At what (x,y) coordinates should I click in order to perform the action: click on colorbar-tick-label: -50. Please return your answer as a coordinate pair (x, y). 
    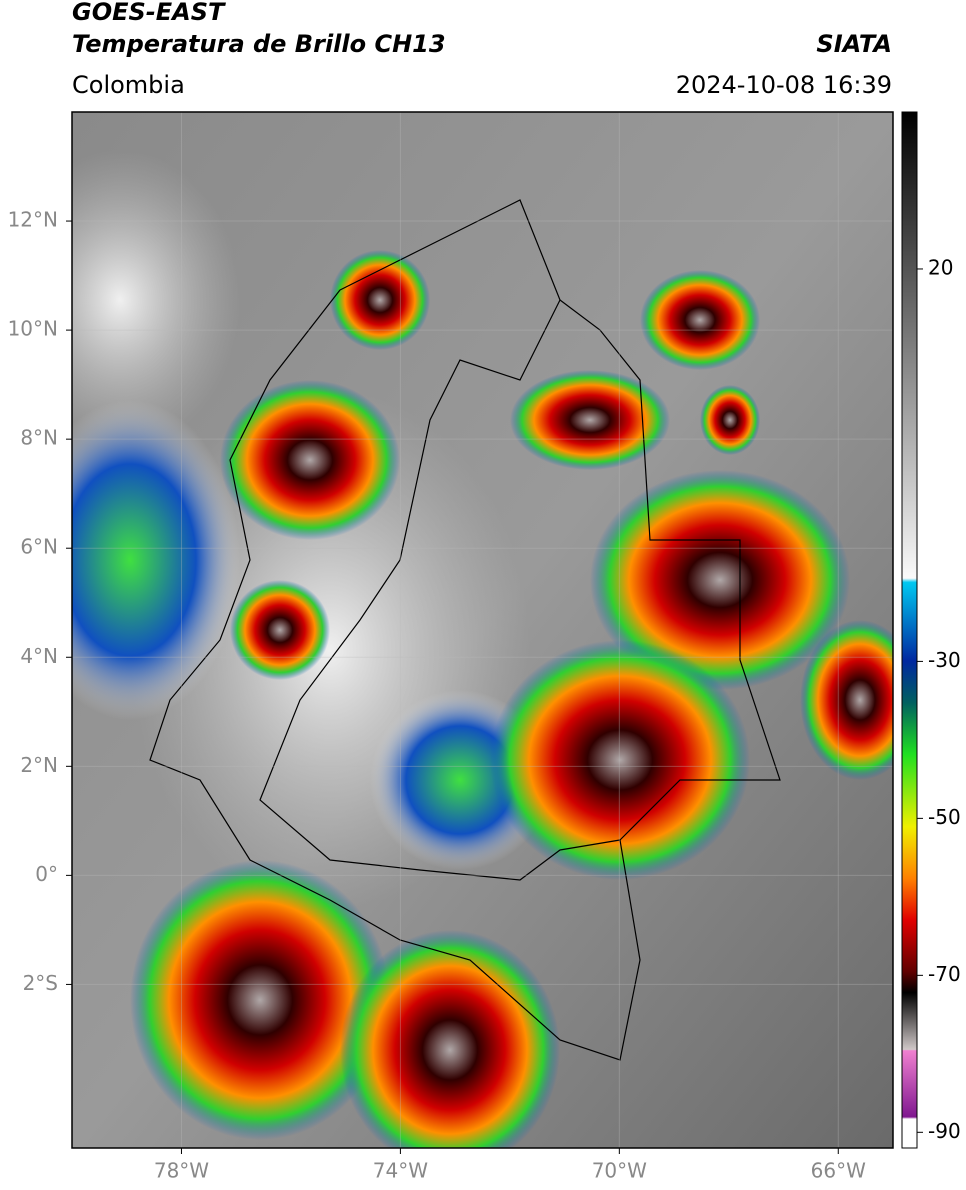
    Looking at the image, I should click on (944, 817).